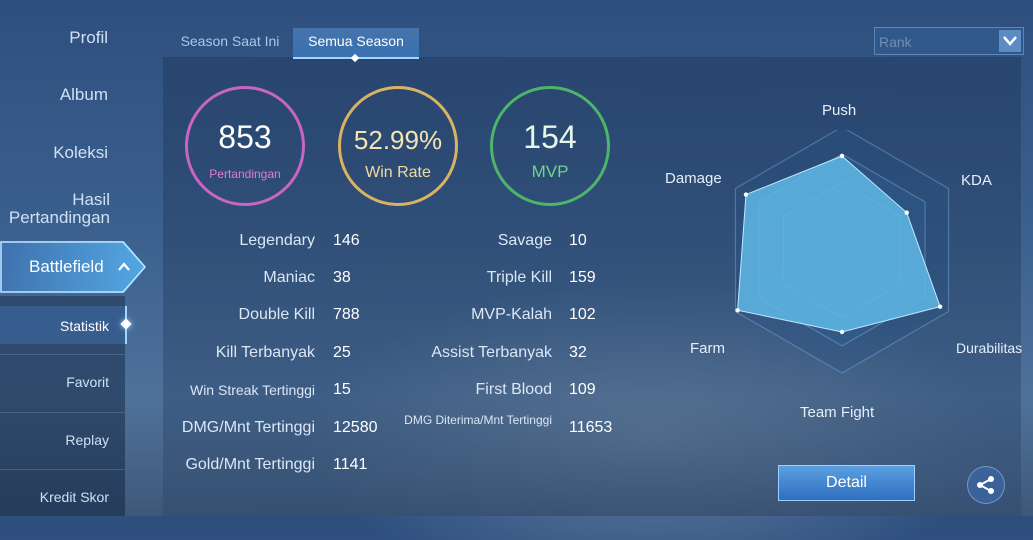 The image size is (1033, 540). What do you see at coordinates (986, 485) in the screenshot?
I see `share-button` at bounding box center [986, 485].